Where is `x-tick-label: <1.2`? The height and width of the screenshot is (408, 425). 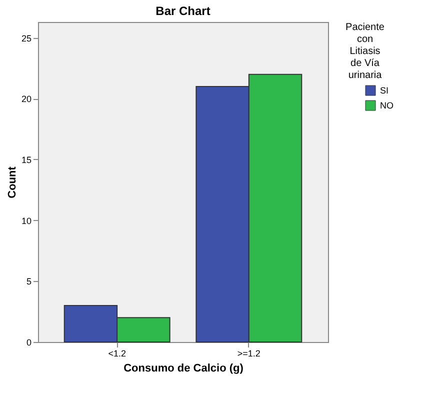 x-tick-label: <1.2 is located at coordinates (117, 353).